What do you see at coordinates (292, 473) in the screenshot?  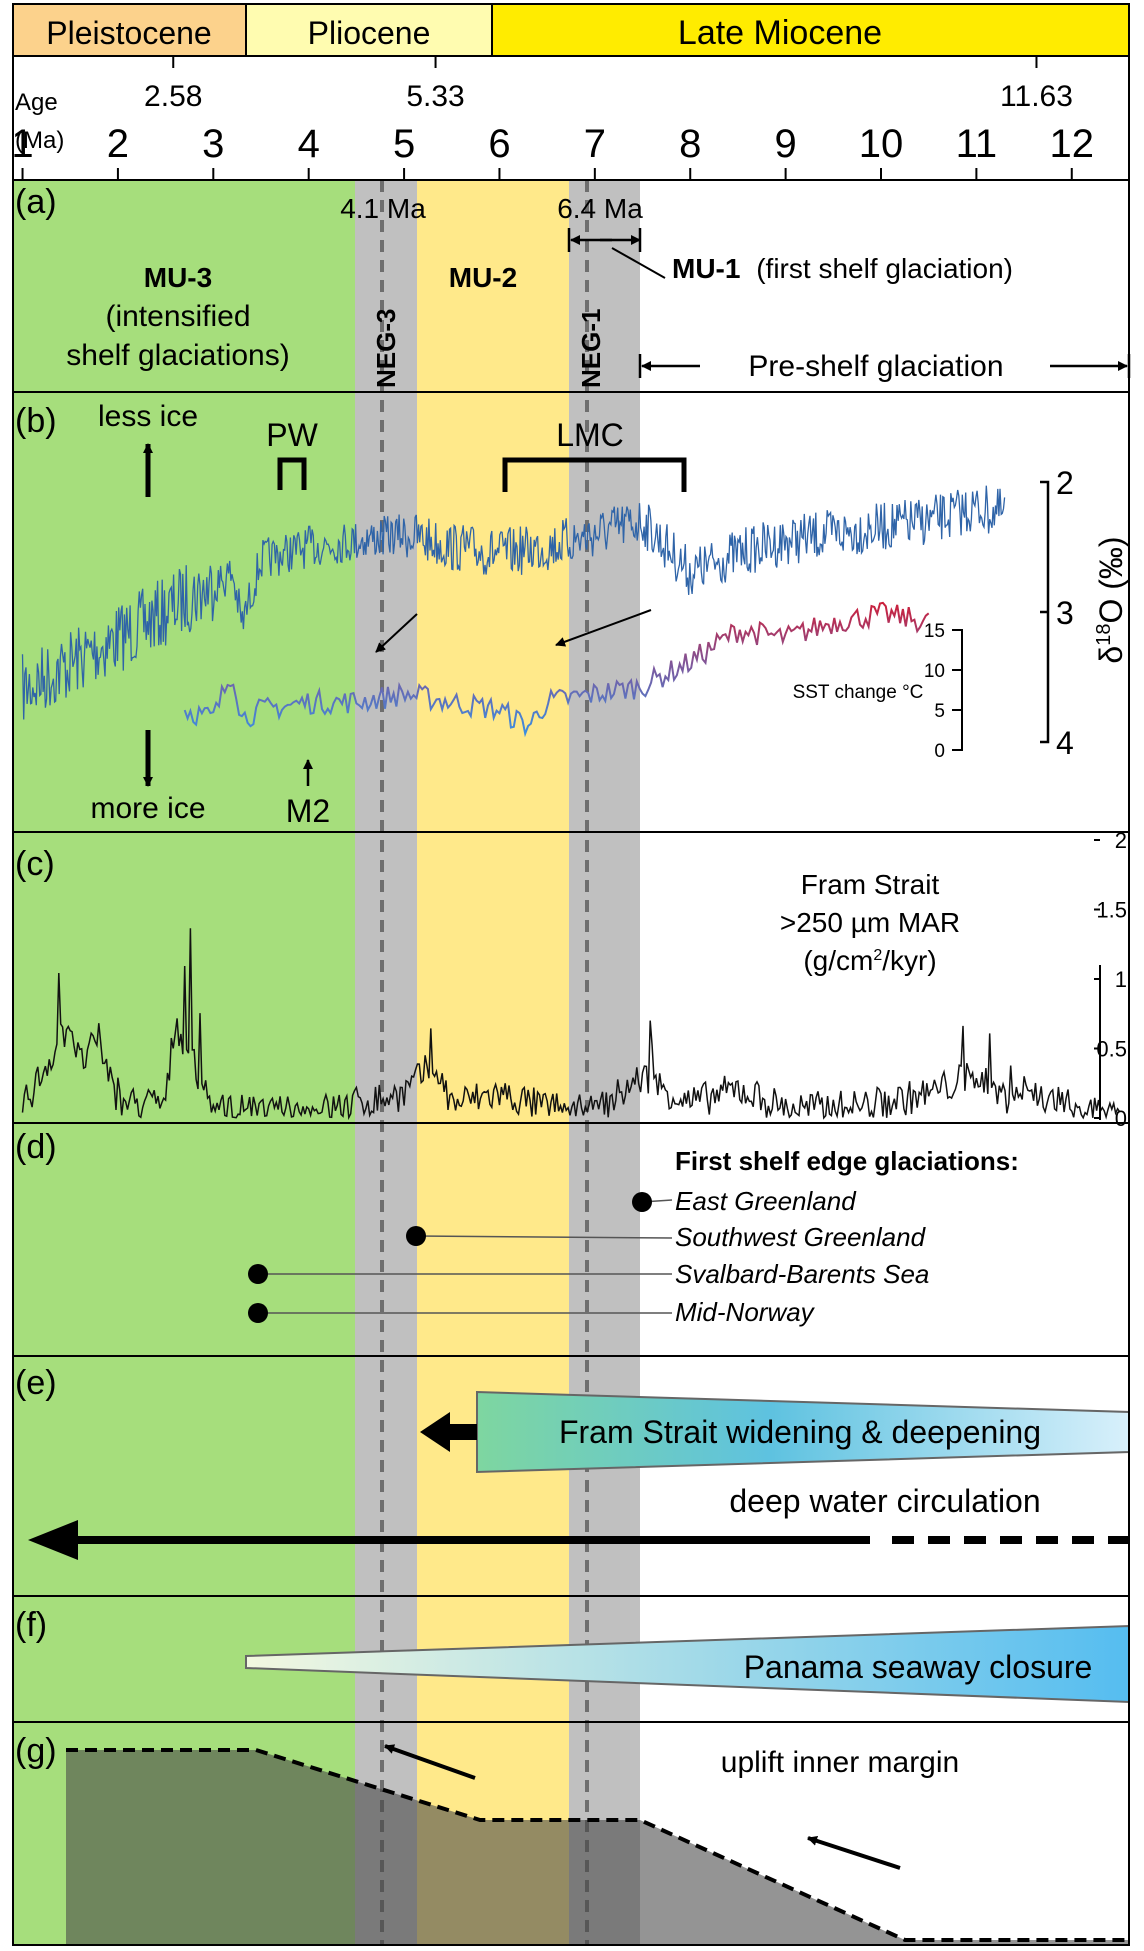 I see `pw-bracket` at bounding box center [292, 473].